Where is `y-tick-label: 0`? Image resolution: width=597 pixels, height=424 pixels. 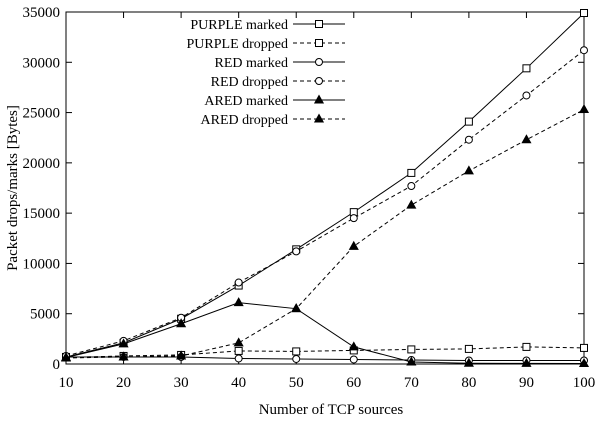
y-tick-label: 0 is located at coordinates (57, 365).